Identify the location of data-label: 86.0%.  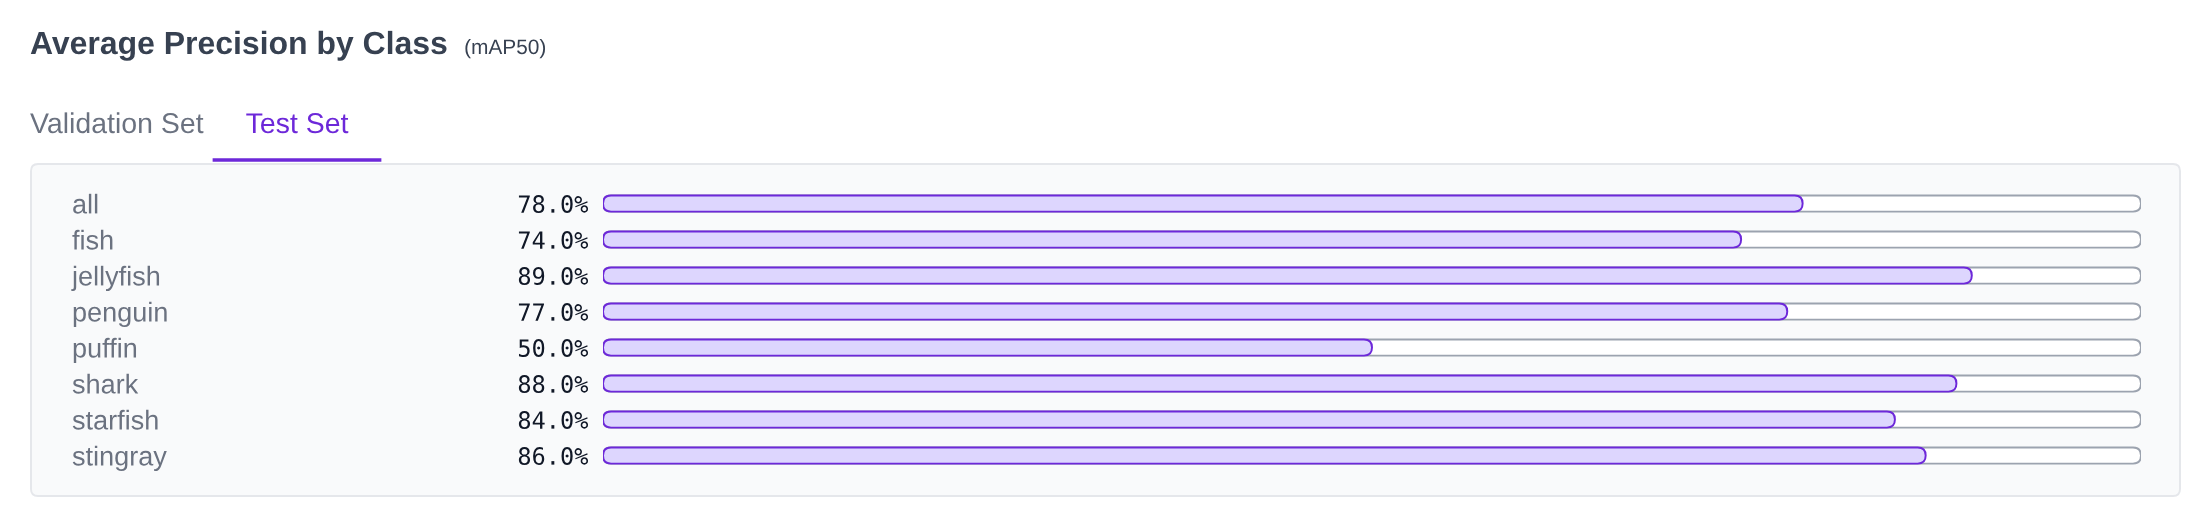
(553, 456).